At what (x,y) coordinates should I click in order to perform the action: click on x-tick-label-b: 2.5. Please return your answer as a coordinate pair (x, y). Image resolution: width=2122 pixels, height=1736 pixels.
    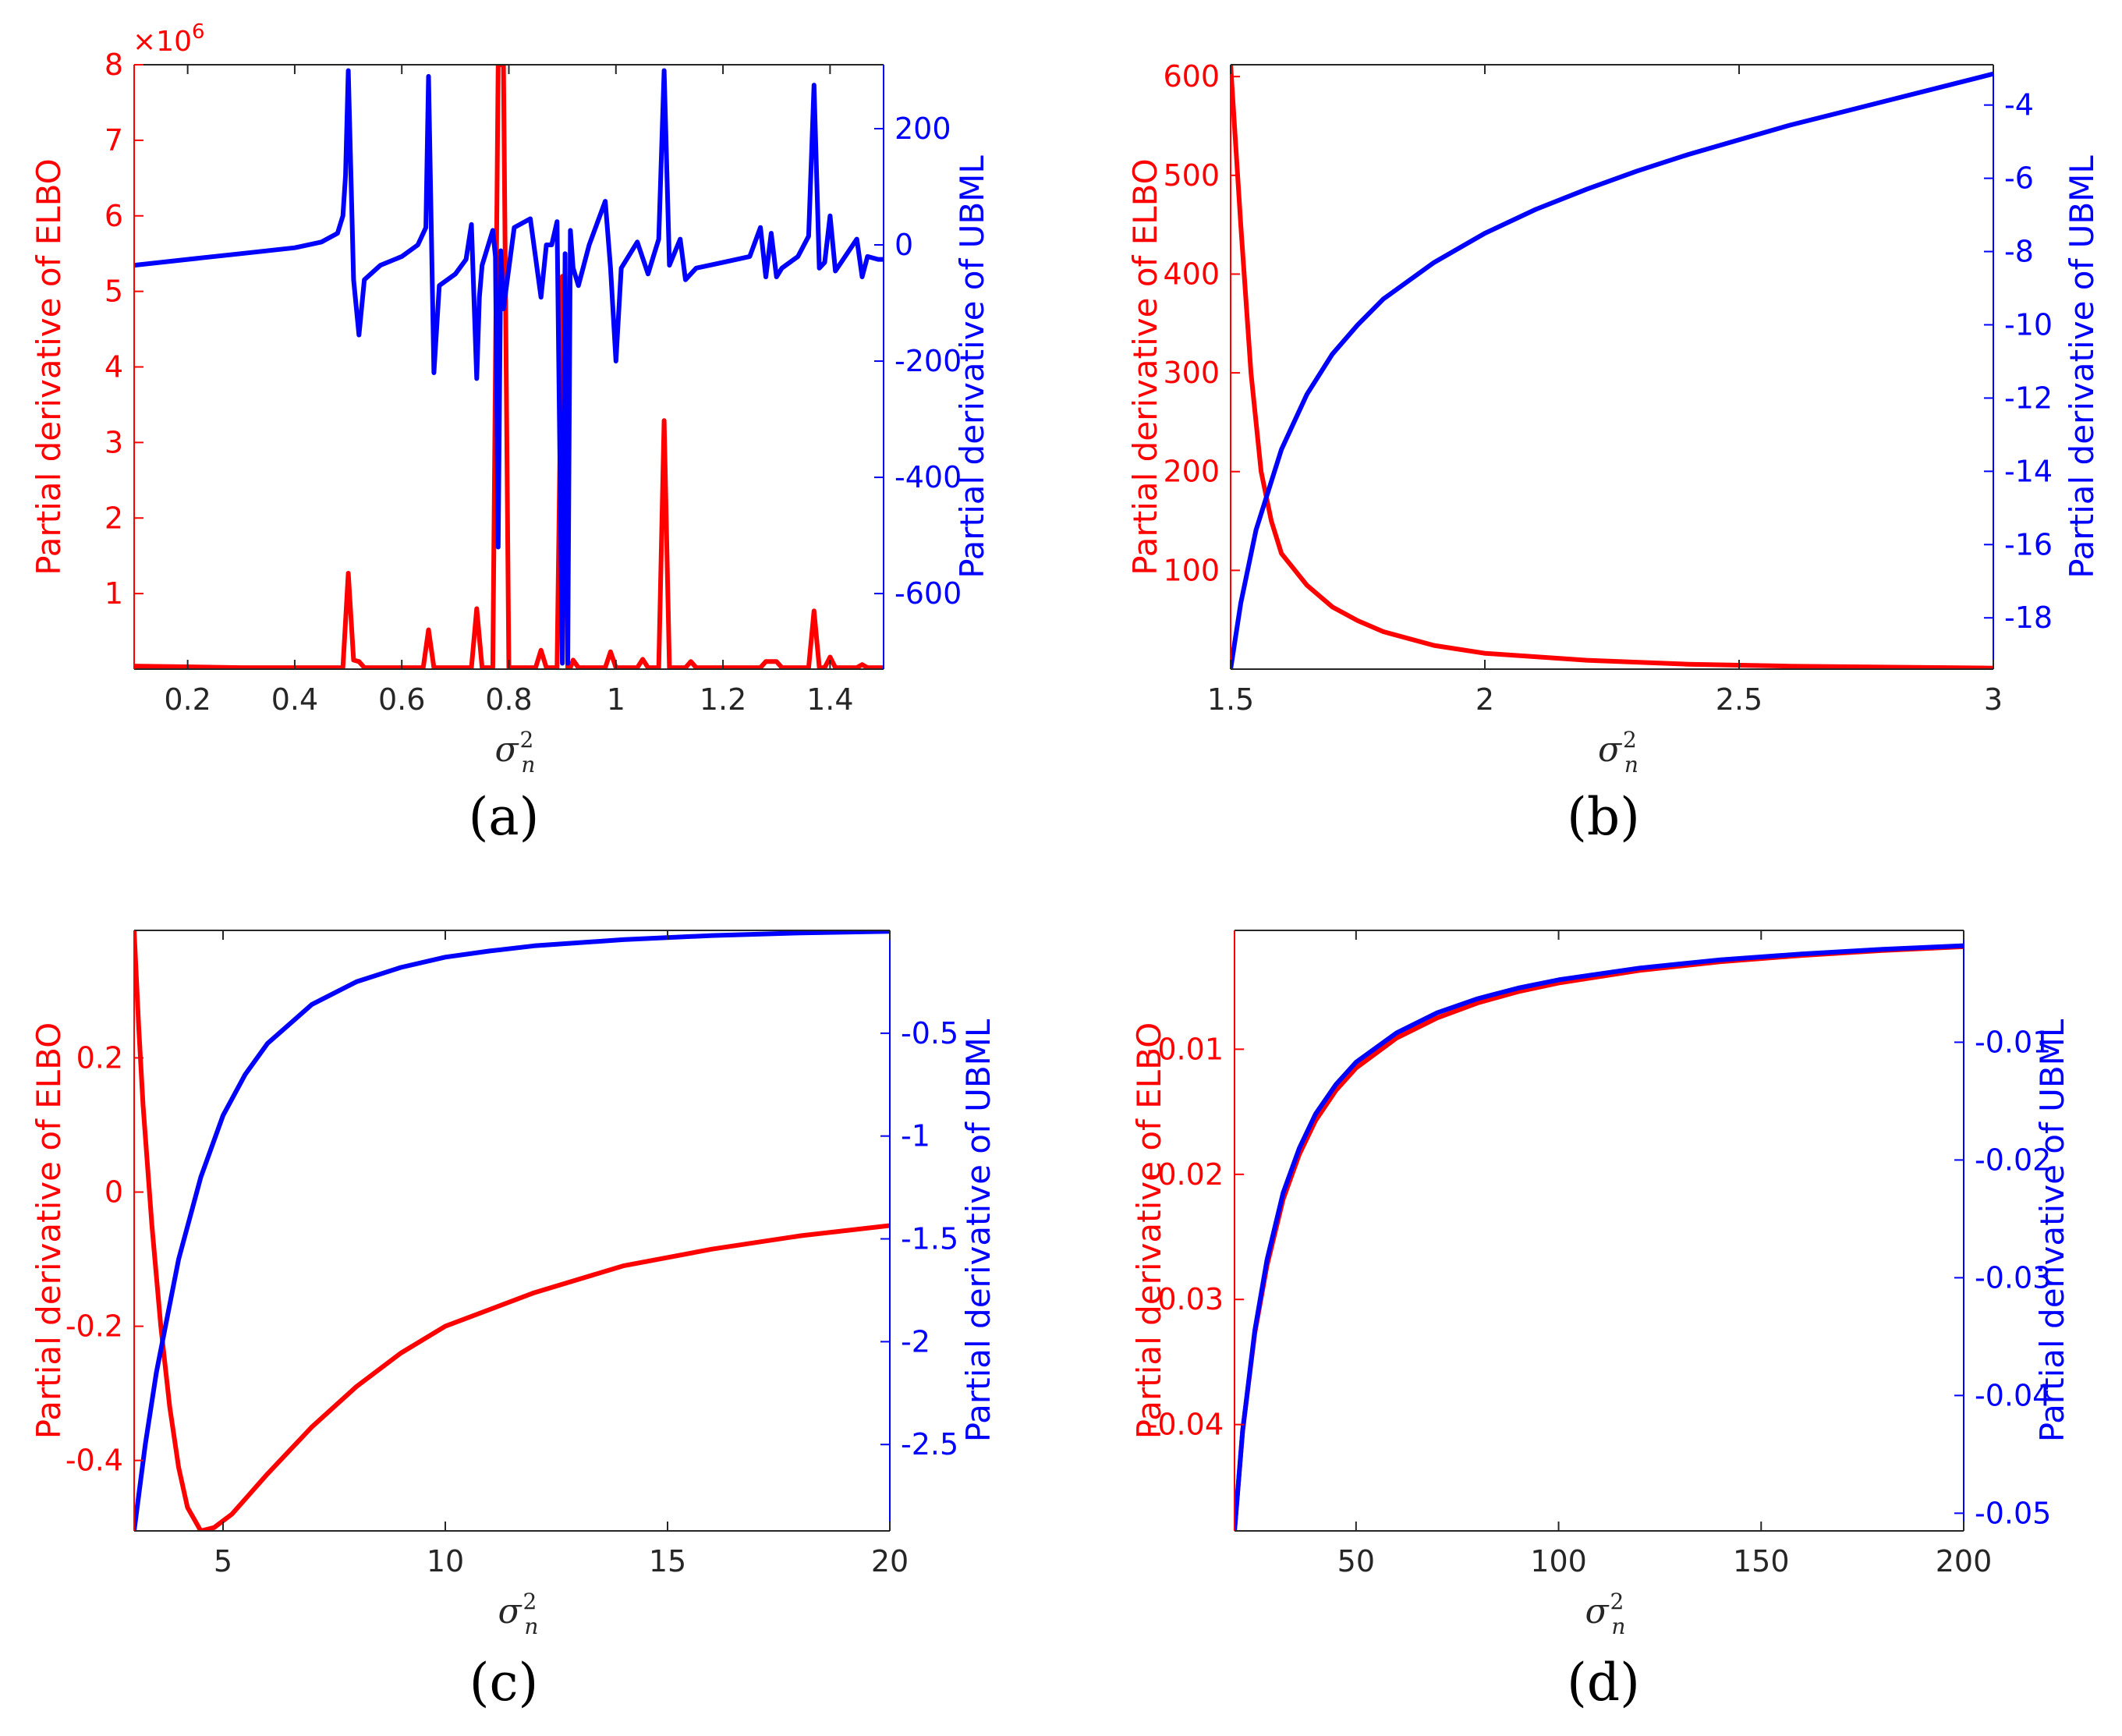
    Looking at the image, I should click on (1739, 699).